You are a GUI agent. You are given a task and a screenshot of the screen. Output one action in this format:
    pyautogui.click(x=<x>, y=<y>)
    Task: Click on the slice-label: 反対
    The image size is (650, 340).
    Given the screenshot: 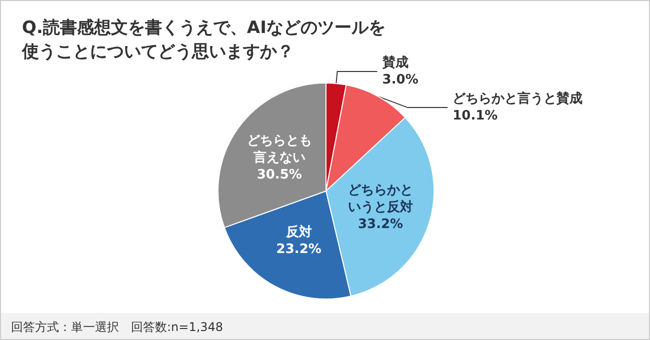 What is the action you would take?
    pyautogui.click(x=298, y=232)
    